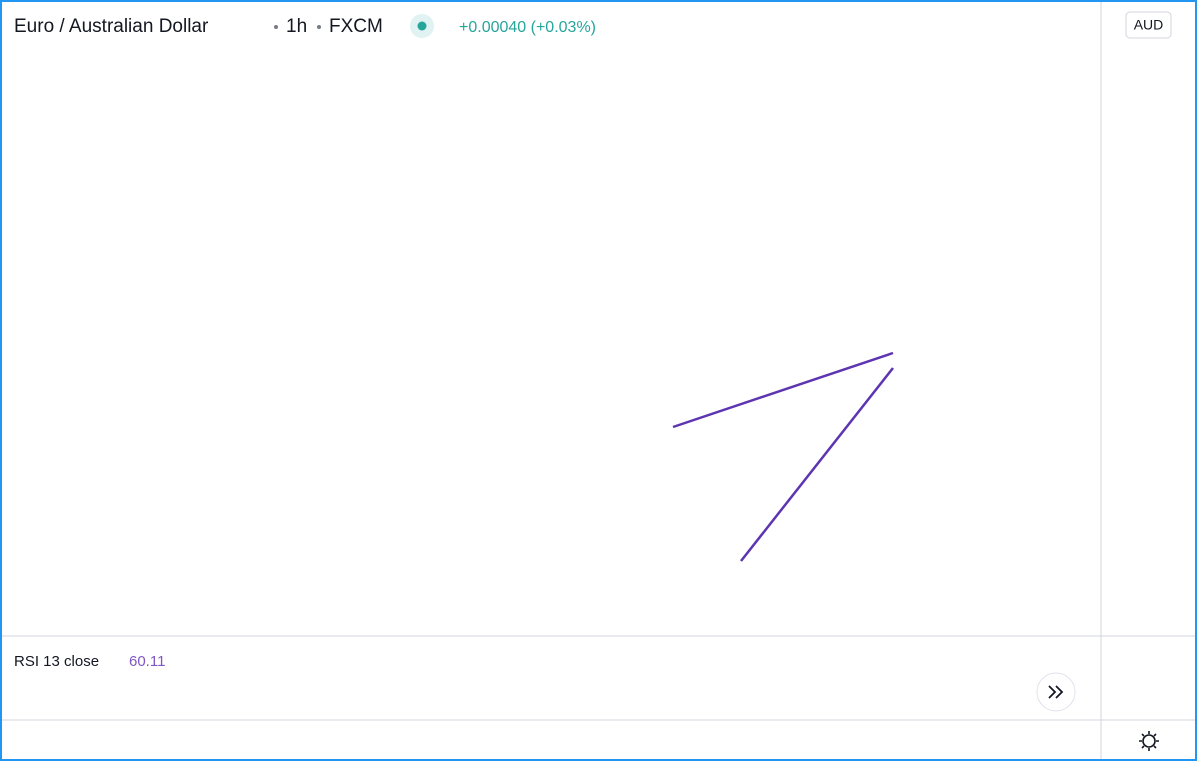 This screenshot has height=761, width=1197. I want to click on symbol-title: Euro / Australian Dollar, so click(111, 26).